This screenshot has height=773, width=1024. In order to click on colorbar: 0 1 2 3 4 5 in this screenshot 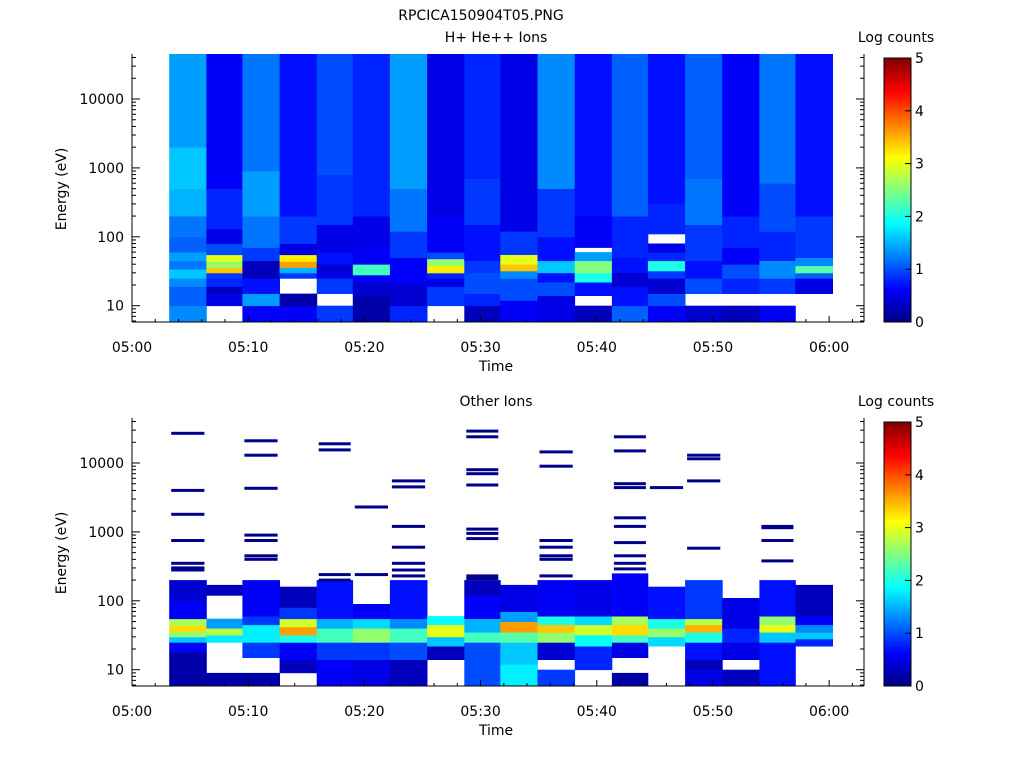, I will do `click(903, 191)`.